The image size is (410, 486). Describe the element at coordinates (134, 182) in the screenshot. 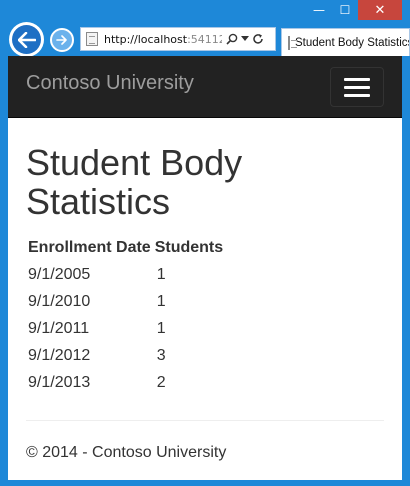

I see `page-title: Student Body Statistics` at that location.